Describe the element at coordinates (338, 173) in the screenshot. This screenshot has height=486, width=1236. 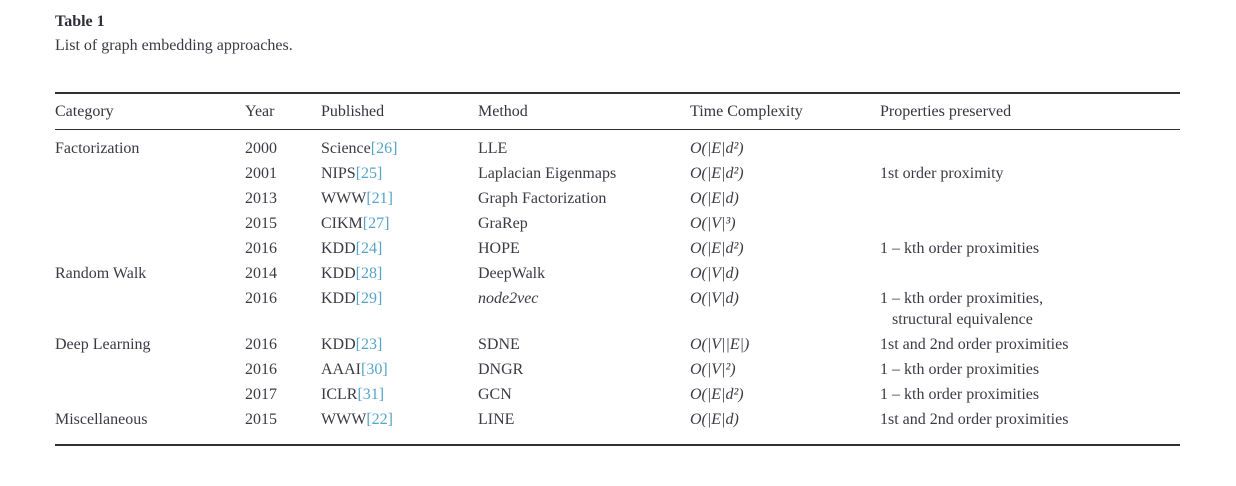
I see `venue-label: NIPS` at that location.